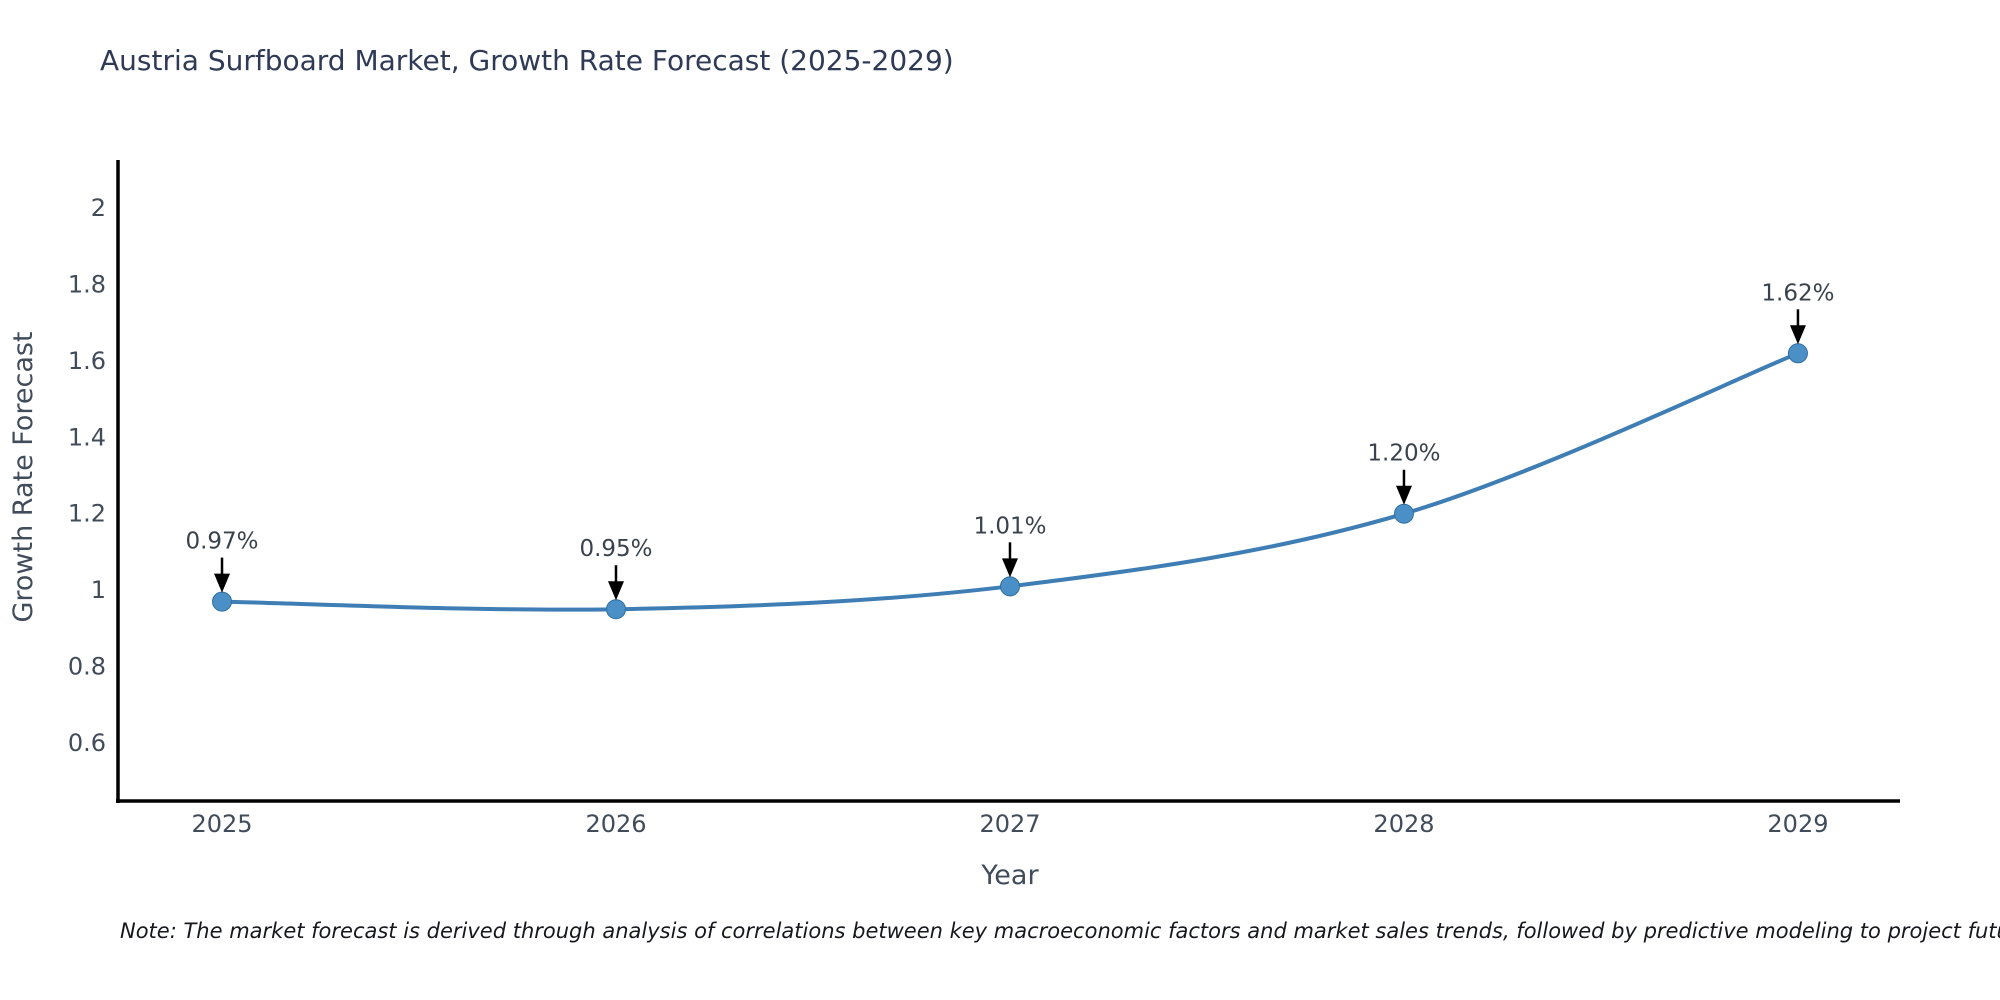 The image size is (2000, 1000). What do you see at coordinates (1403, 824) in the screenshot?
I see `x-tick-label: 2028` at bounding box center [1403, 824].